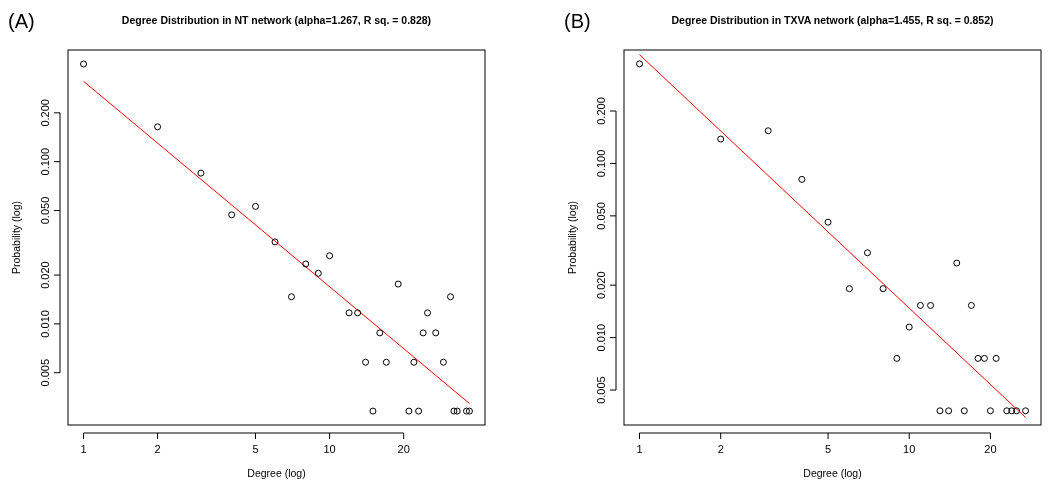 Image resolution: width=1055 pixels, height=489 pixels. I want to click on chart-title: Degree Distribution in TXVA network (alpha=1.455, R sq. = 0.852), so click(832, 20).